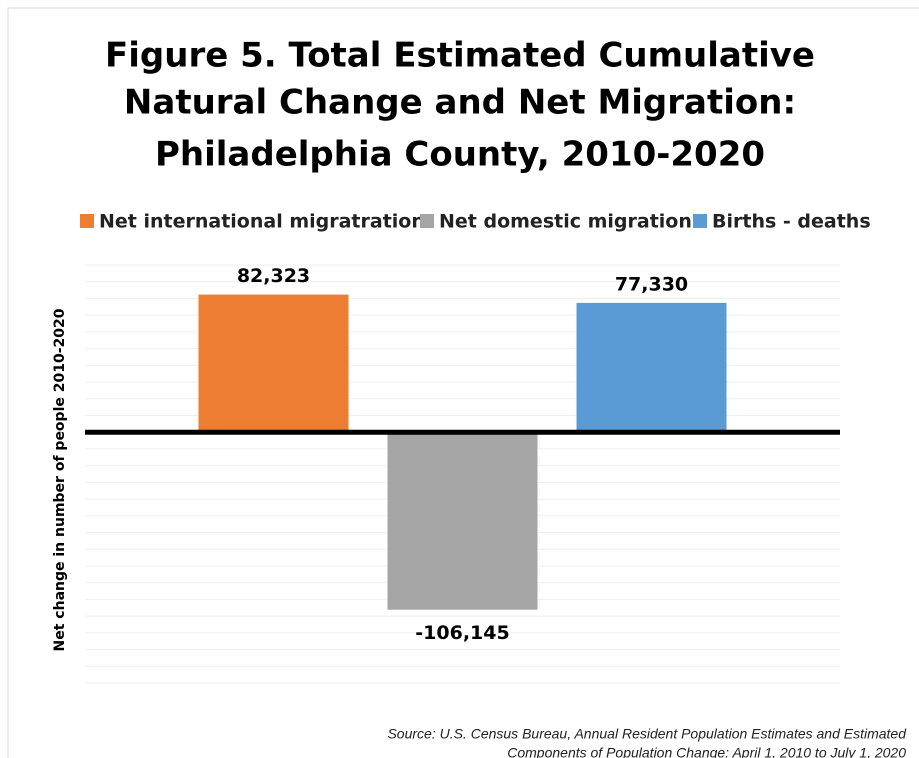 This screenshot has height=758, width=919. What do you see at coordinates (462, 633) in the screenshot?
I see `data-label: -106,145` at bounding box center [462, 633].